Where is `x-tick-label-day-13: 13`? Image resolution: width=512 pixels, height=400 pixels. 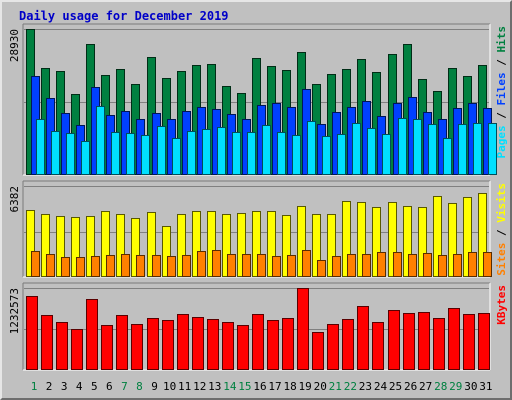
x-tick-label-day-13: 13 is located at coordinates (214, 386).